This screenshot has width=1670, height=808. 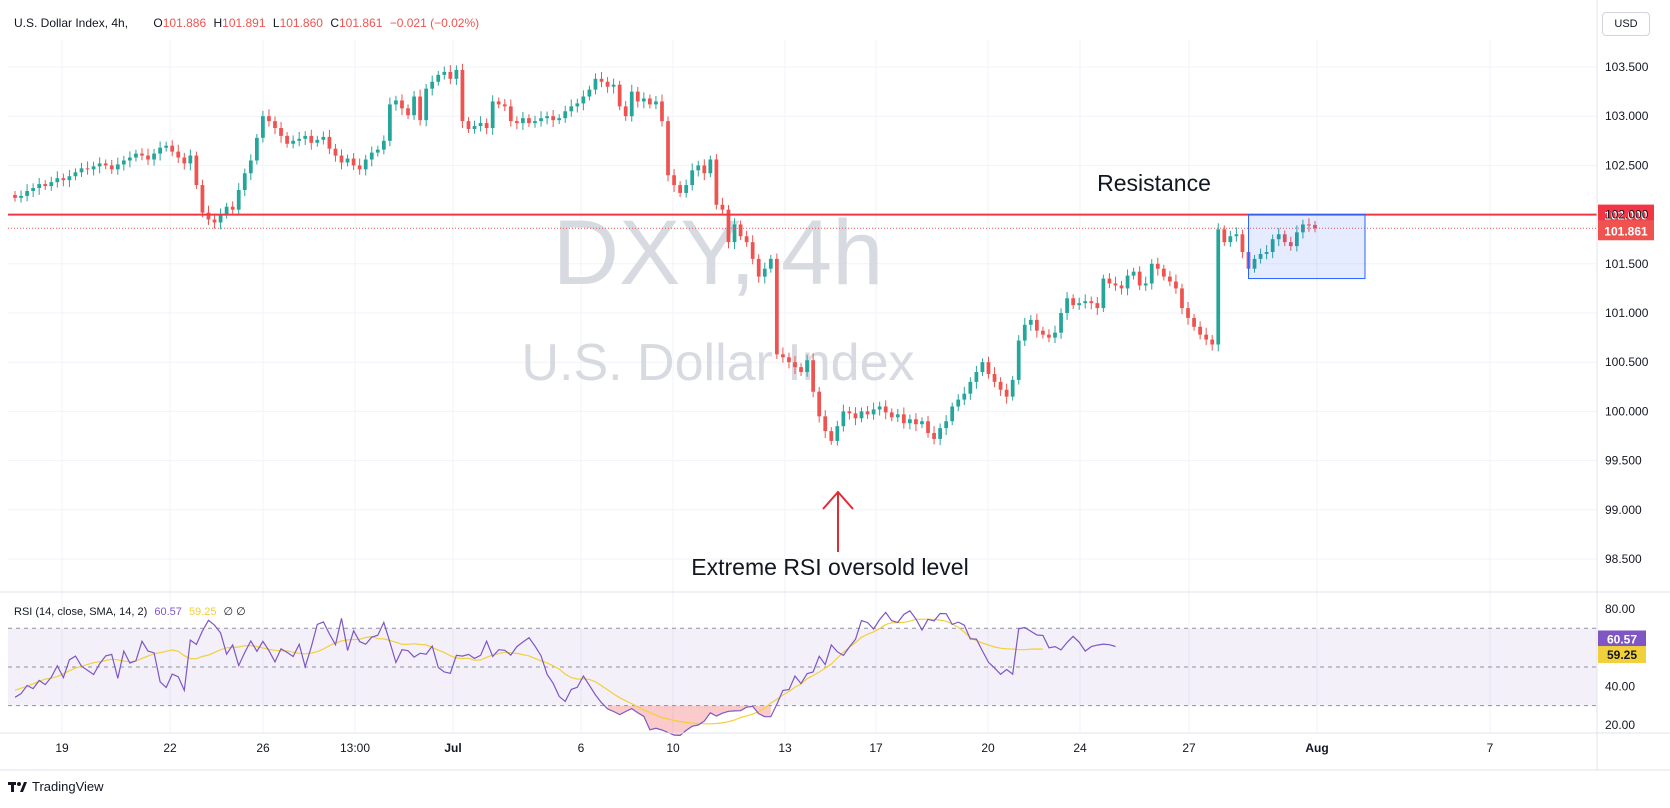 What do you see at coordinates (1623, 510) in the screenshot?
I see `price-tick-label: 99.000` at bounding box center [1623, 510].